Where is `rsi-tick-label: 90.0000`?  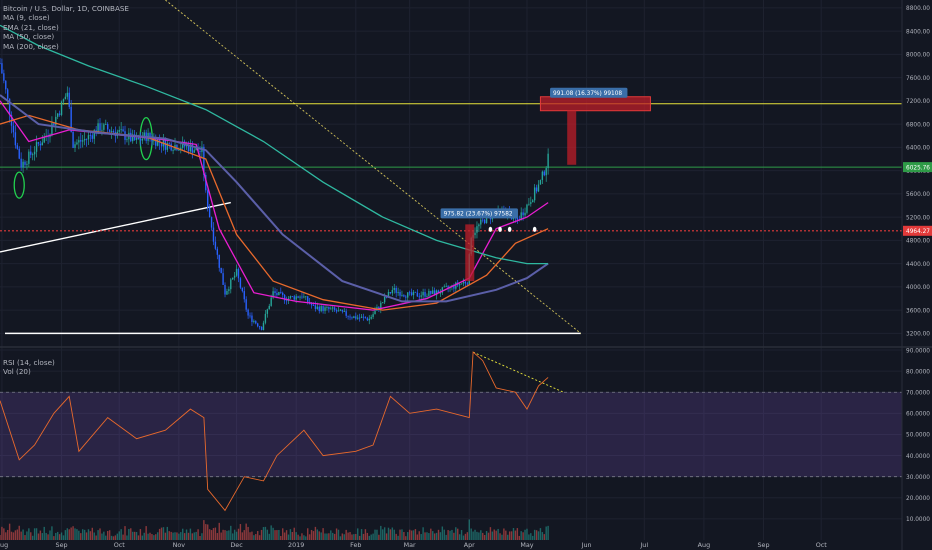
rsi-tick-label: 90.0000 is located at coordinates (918, 351).